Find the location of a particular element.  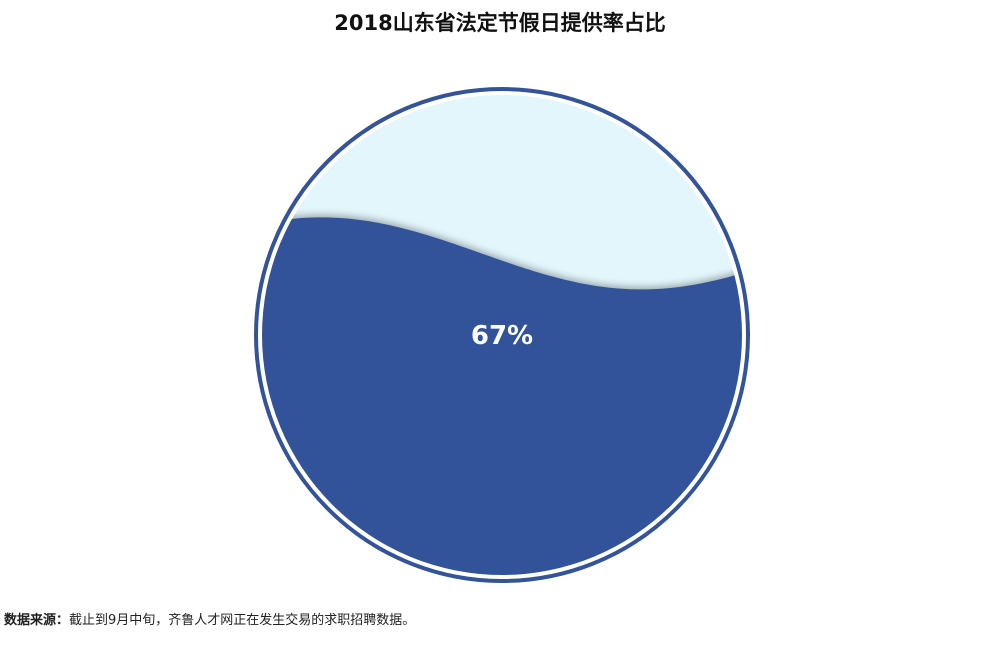

source-label: 数据来源： is located at coordinates (37, 620).